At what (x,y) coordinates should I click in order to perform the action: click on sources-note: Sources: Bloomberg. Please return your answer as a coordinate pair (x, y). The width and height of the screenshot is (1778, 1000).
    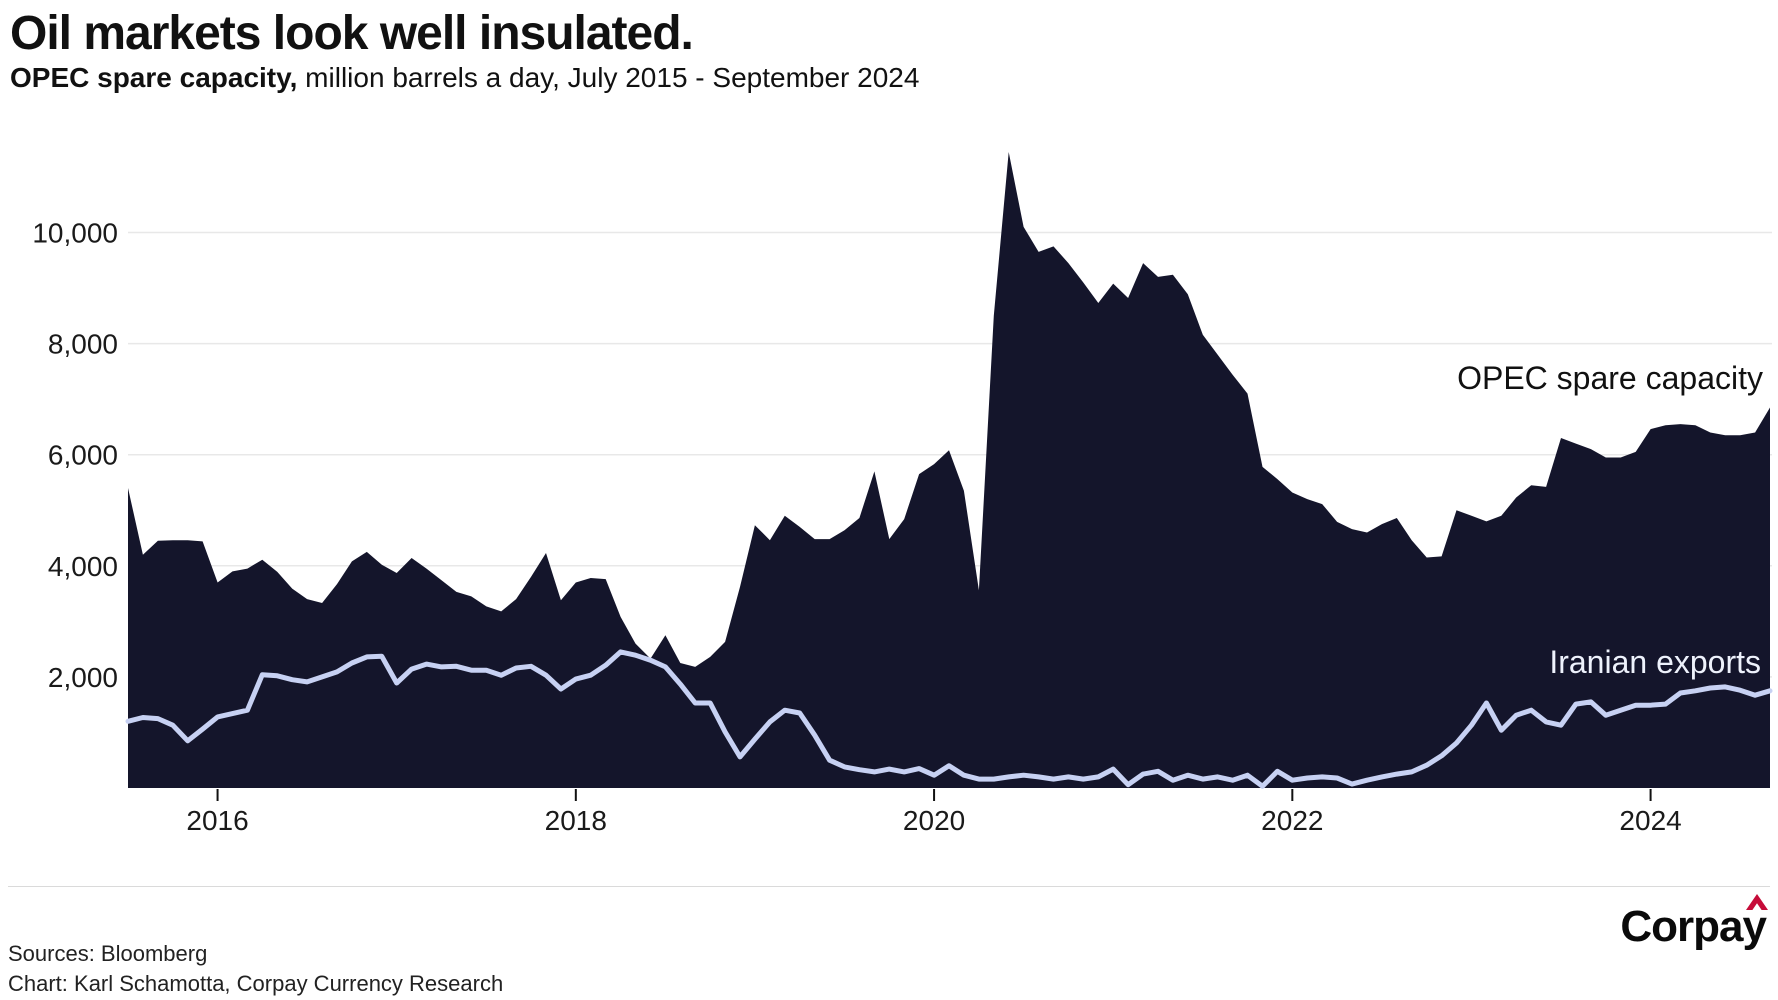
    Looking at the image, I should click on (108, 953).